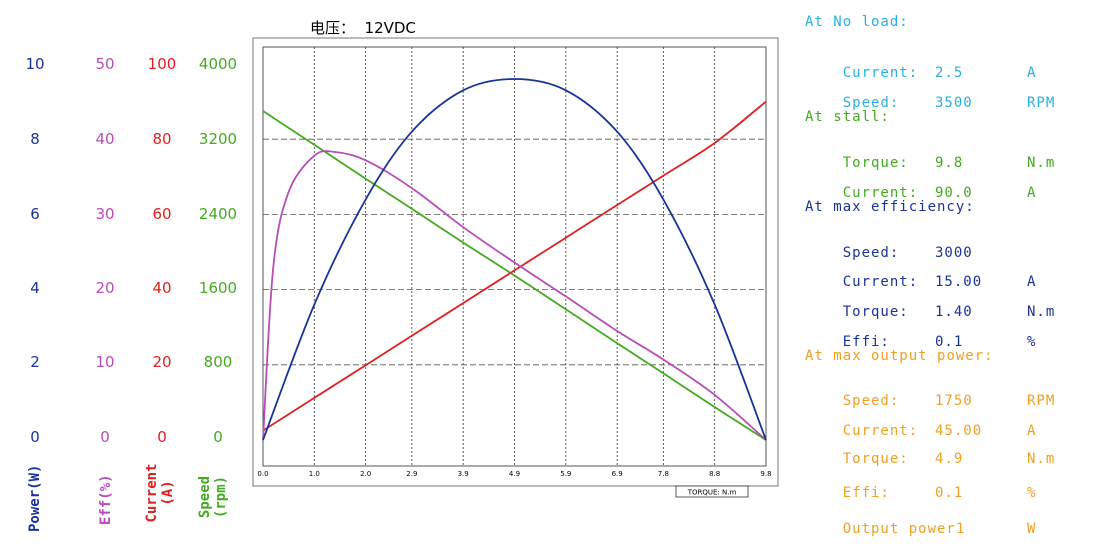 The width and height of the screenshot is (1094, 553). I want to click on current-tick: 100, so click(162, 64).